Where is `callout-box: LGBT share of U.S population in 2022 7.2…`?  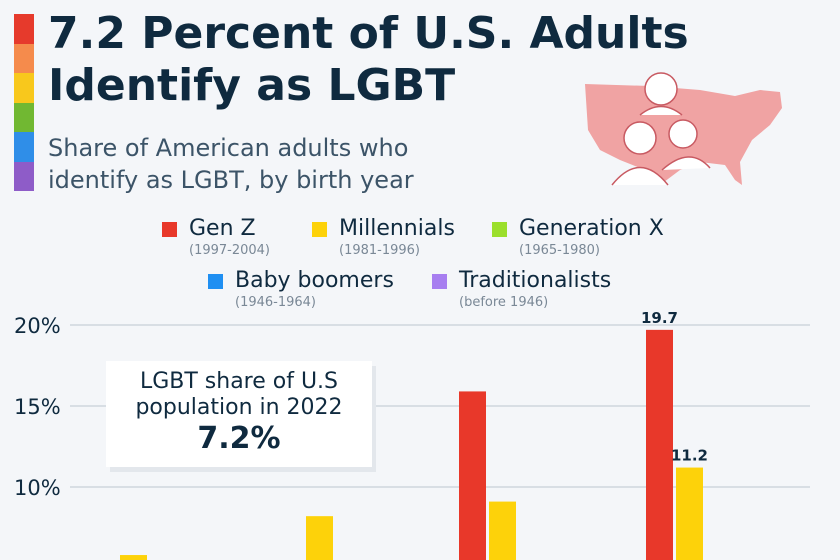
callout-box: LGBT share of U.S population in 2022 7.2… is located at coordinates (239, 414).